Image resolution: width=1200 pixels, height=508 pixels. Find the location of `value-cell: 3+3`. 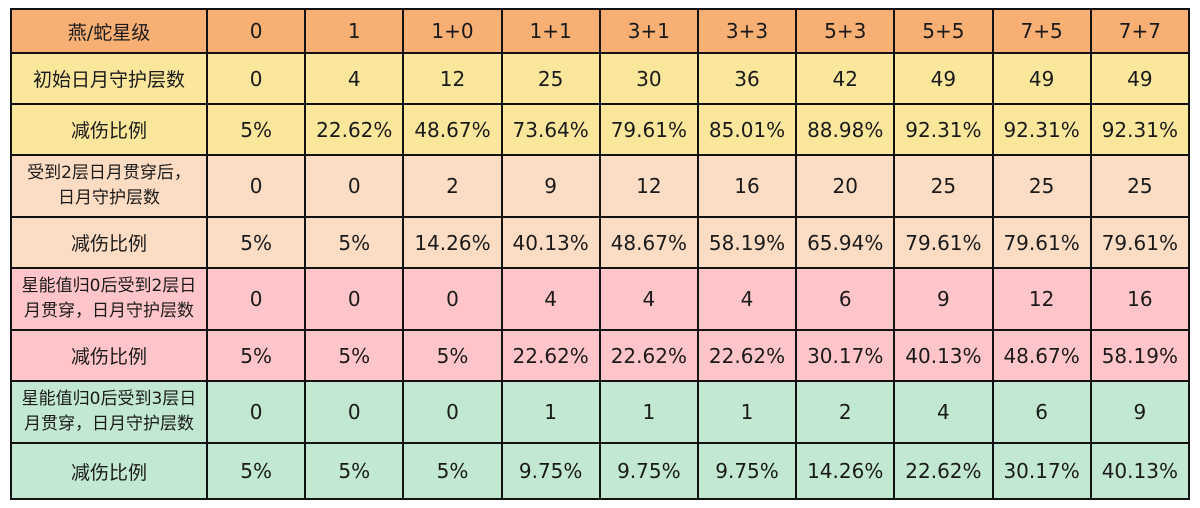

value-cell: 3+3 is located at coordinates (747, 31).